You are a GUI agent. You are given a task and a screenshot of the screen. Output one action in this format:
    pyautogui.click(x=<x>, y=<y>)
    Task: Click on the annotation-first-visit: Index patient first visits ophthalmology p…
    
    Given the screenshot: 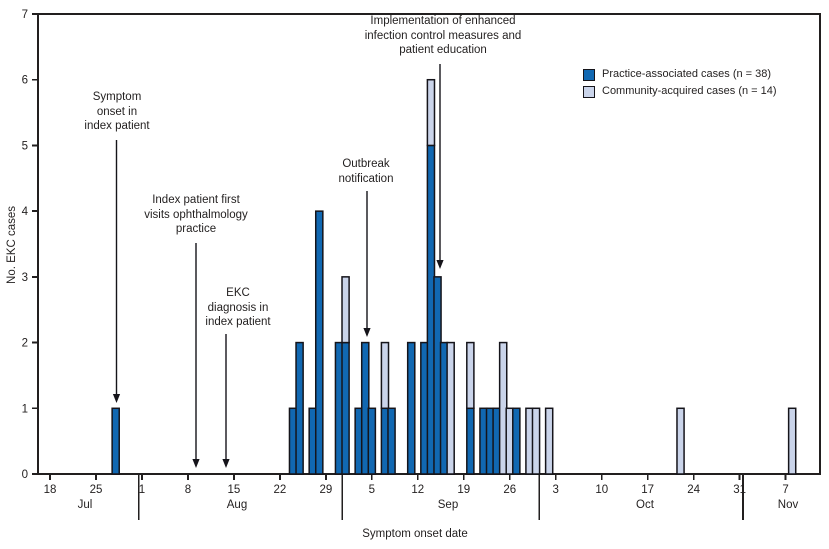 What is the action you would take?
    pyautogui.click(x=196, y=215)
    